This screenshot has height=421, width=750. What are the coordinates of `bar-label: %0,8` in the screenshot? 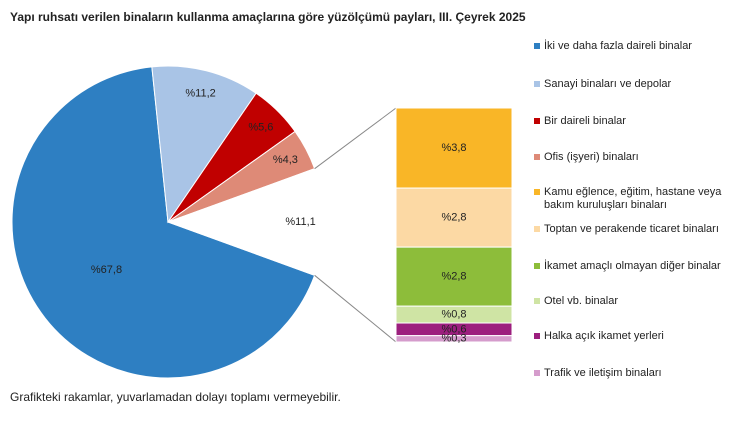 It's located at (453, 315).